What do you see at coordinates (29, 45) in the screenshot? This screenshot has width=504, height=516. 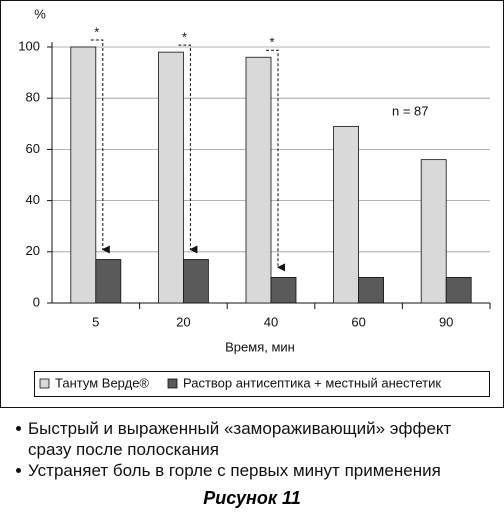 I see `y-tick-label: 100` at bounding box center [29, 45].